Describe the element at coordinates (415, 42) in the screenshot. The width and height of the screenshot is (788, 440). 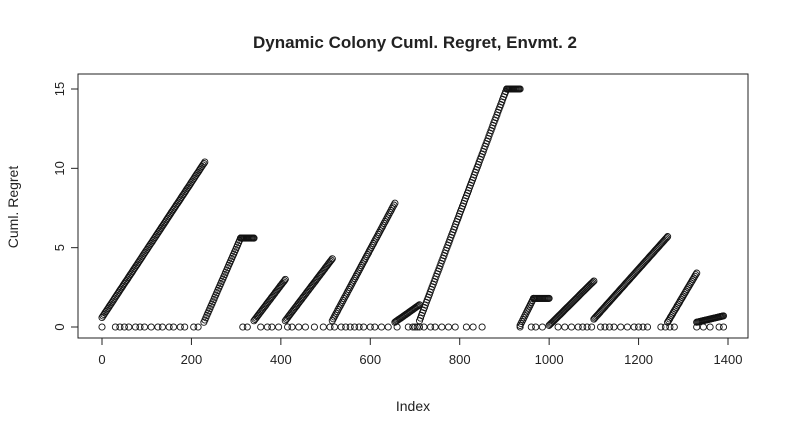
I see `chart-title: Dynamic Colony Cuml. Regret, Envmt. 2` at that location.